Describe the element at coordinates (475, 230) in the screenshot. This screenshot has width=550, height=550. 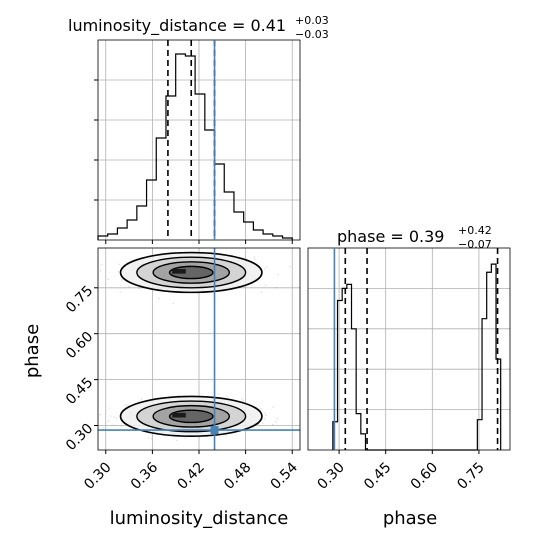
I see `title-phase-plus: +0.42` at that location.